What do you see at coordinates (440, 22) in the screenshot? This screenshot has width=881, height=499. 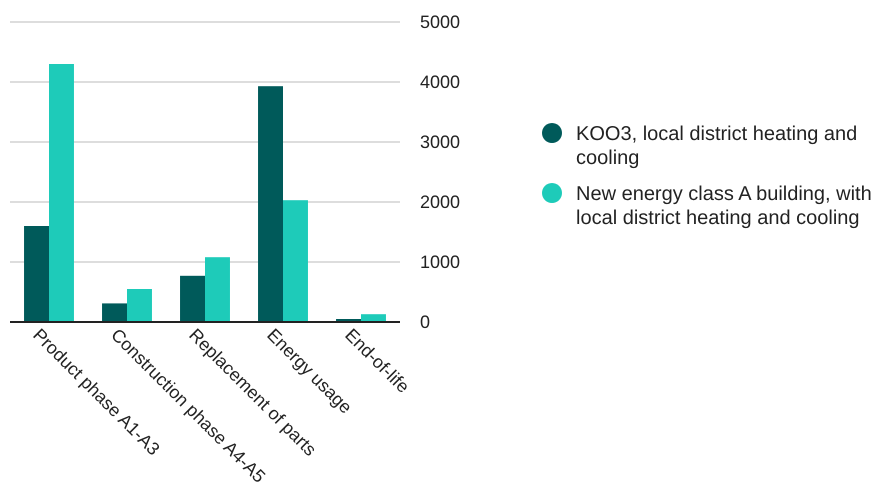 I see `y-tick-label: 5000` at bounding box center [440, 22].